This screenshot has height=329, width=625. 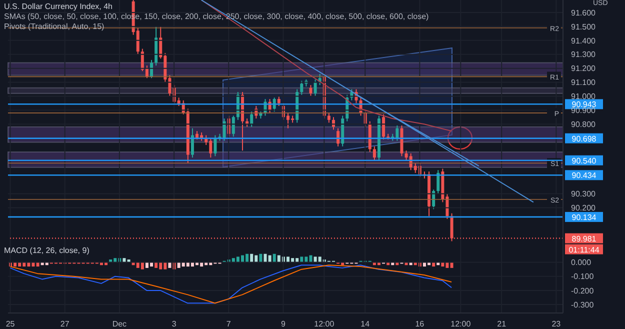 I want to click on x-tick-label: 23, so click(x=557, y=324).